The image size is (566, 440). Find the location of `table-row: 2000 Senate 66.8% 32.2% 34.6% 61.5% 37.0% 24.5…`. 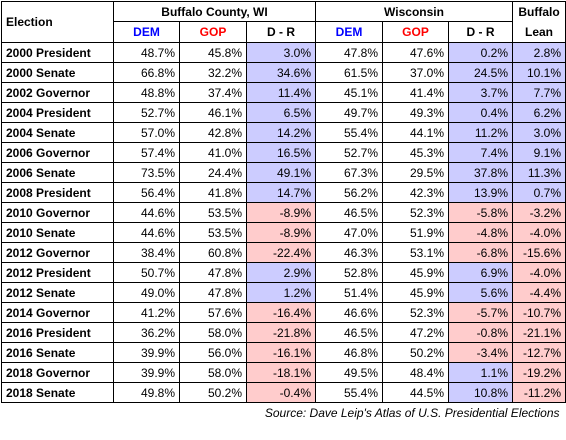

table-row: 2000 Senate 66.8% 32.2% 34.6% 61.5% 37.0% 24.5… is located at coordinates (283, 72).